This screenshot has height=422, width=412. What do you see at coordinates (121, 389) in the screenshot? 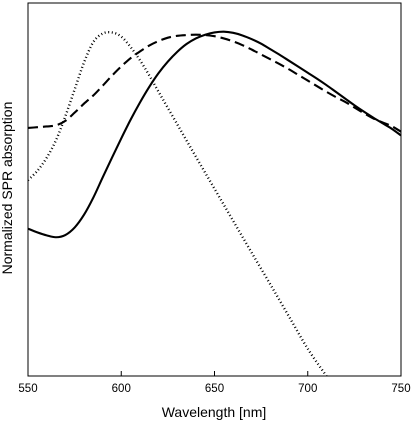
I see `x-tick-label: 600` at bounding box center [121, 389].